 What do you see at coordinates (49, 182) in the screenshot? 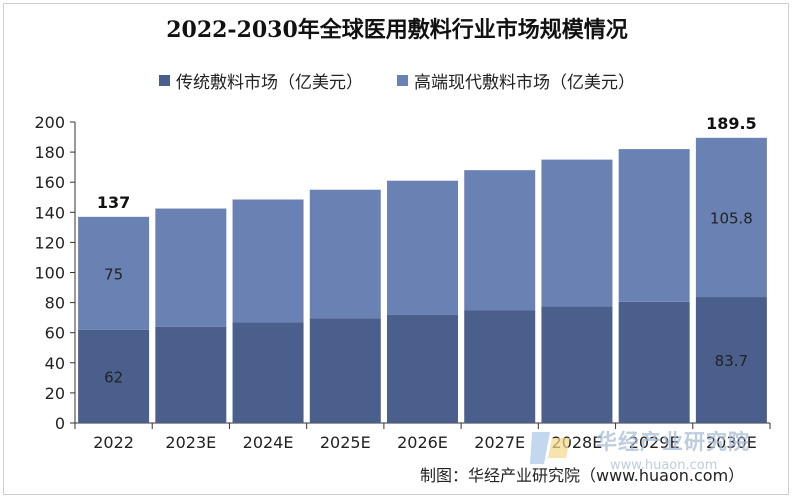
I see `y-tick-label: 160` at bounding box center [49, 182].